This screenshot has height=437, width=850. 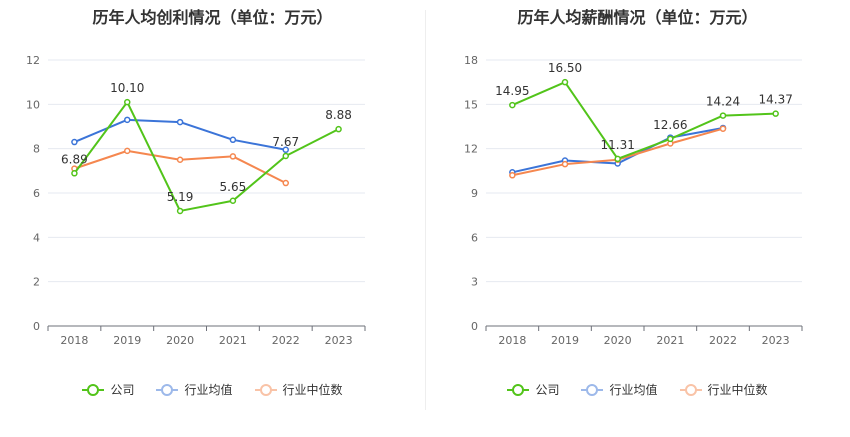 I want to click on chart-title: 历年人均创利情况（单位：万元）, so click(x=212, y=17).